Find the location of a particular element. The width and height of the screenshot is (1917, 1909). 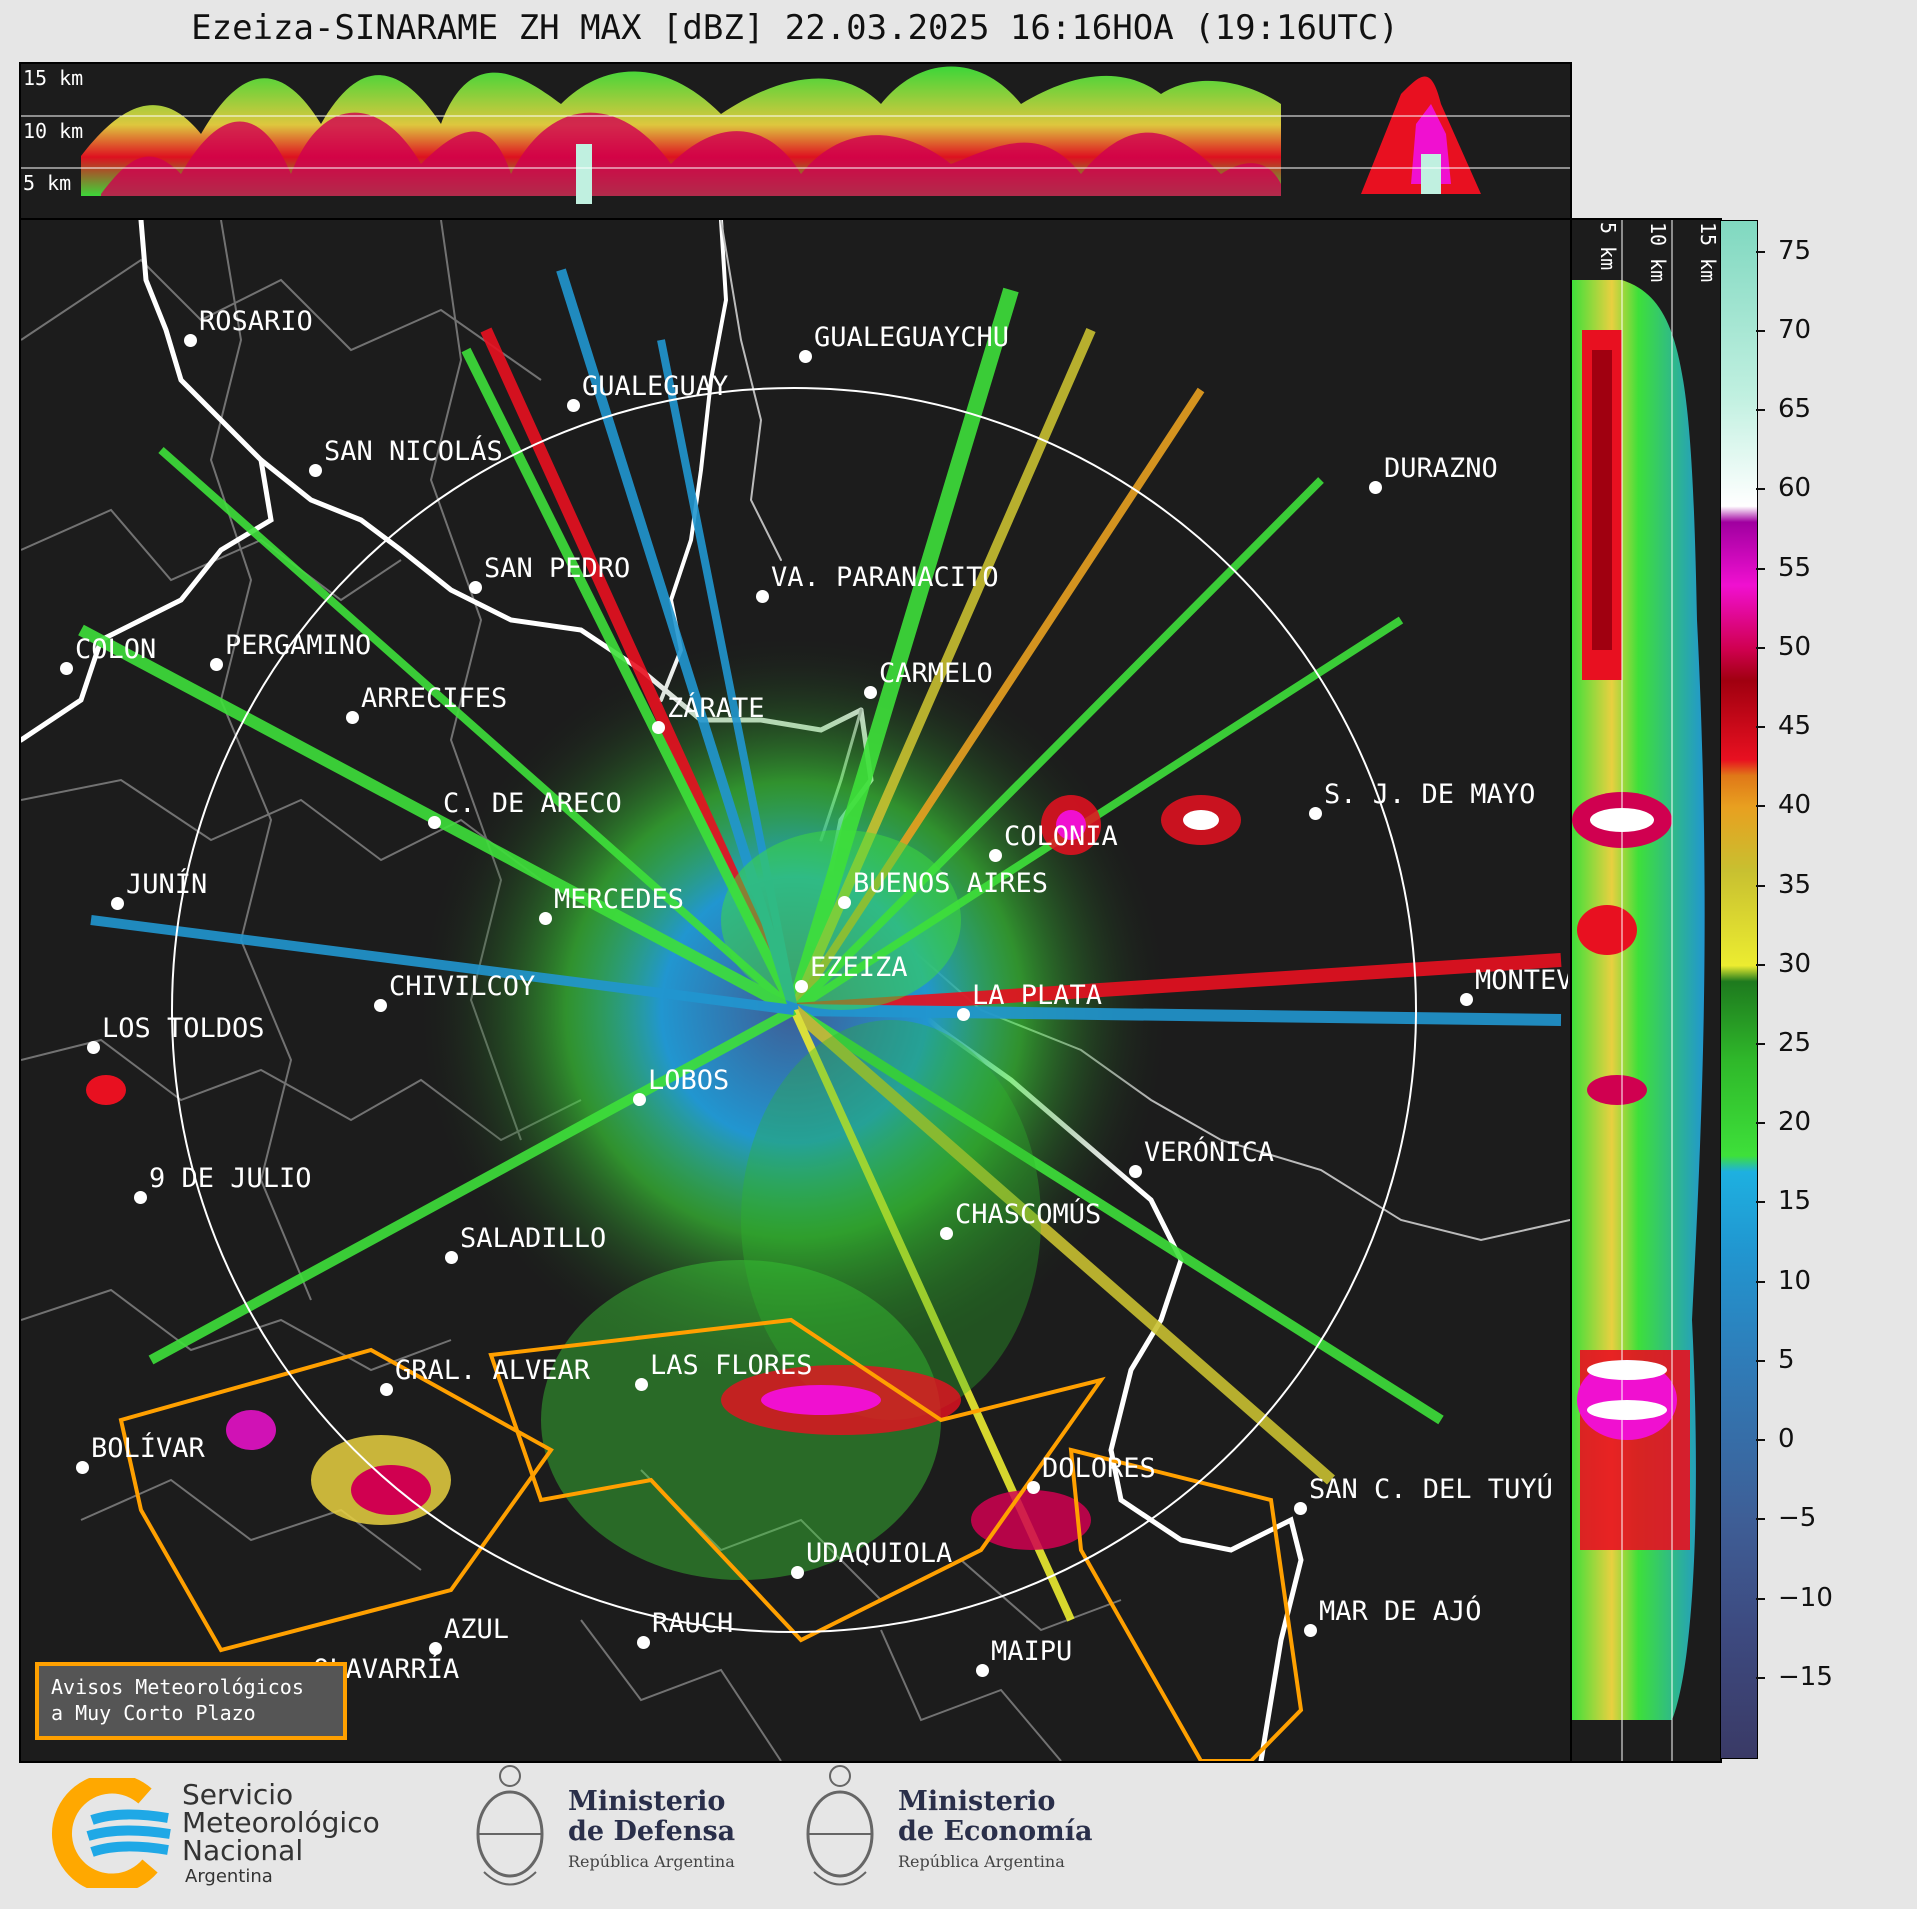

warning-polygons is located at coordinates (711, 1539).